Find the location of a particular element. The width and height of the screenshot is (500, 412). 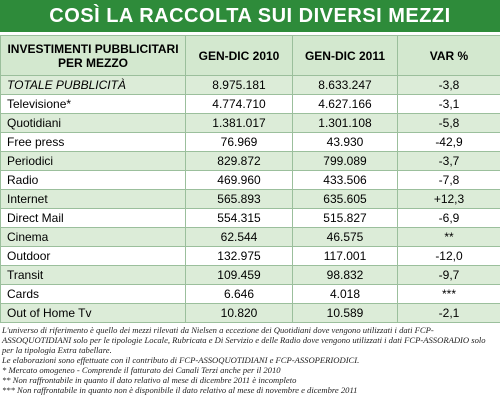

table-cell: 829.872 is located at coordinates (239, 161).